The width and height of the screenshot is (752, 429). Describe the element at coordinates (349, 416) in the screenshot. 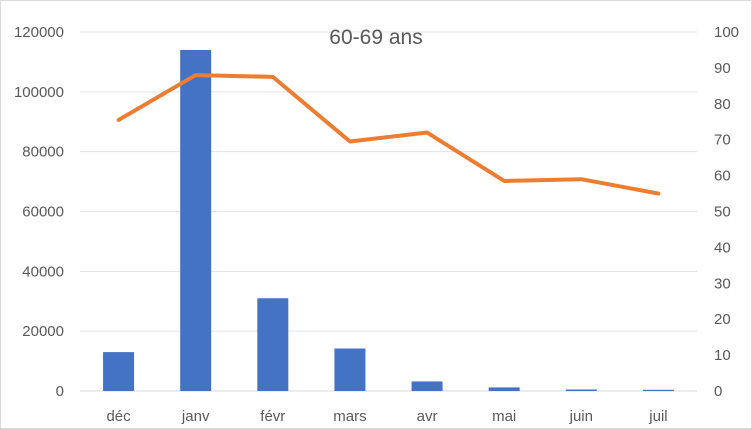

I see `x-tick-label: mars` at that location.